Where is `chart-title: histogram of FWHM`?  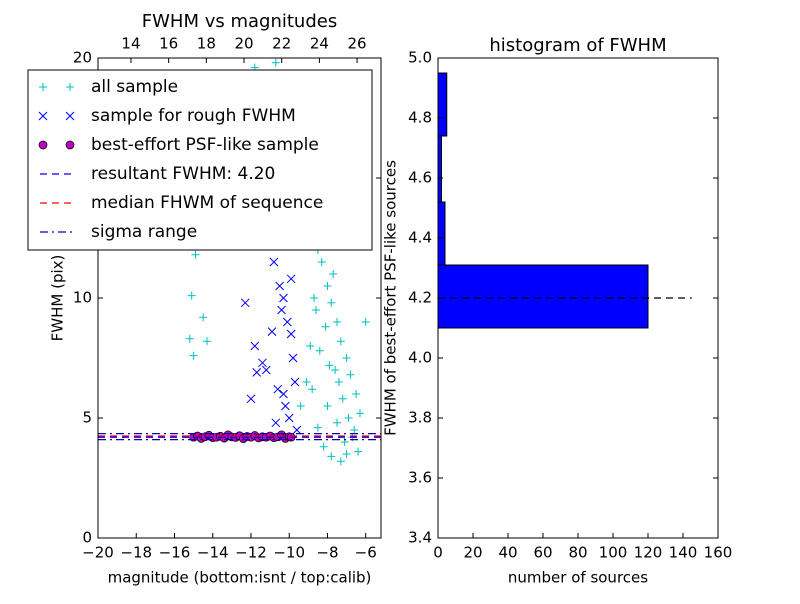
chart-title: histogram of FWHM is located at coordinates (577, 45).